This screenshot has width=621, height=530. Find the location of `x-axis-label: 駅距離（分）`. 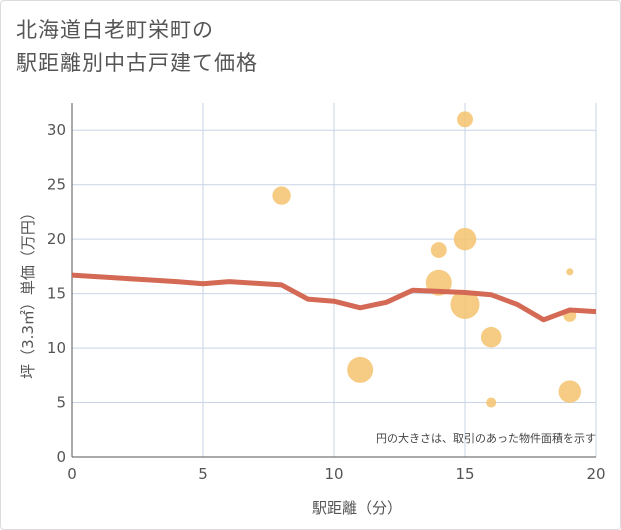

x-axis-label: 駅距離（分） is located at coordinates (357, 508).